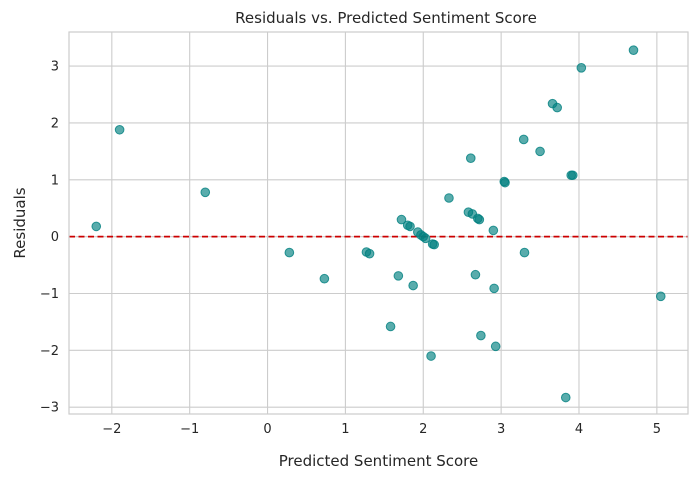  Describe the element at coordinates (49, 408) in the screenshot. I see `y-tick-label: −3` at that location.